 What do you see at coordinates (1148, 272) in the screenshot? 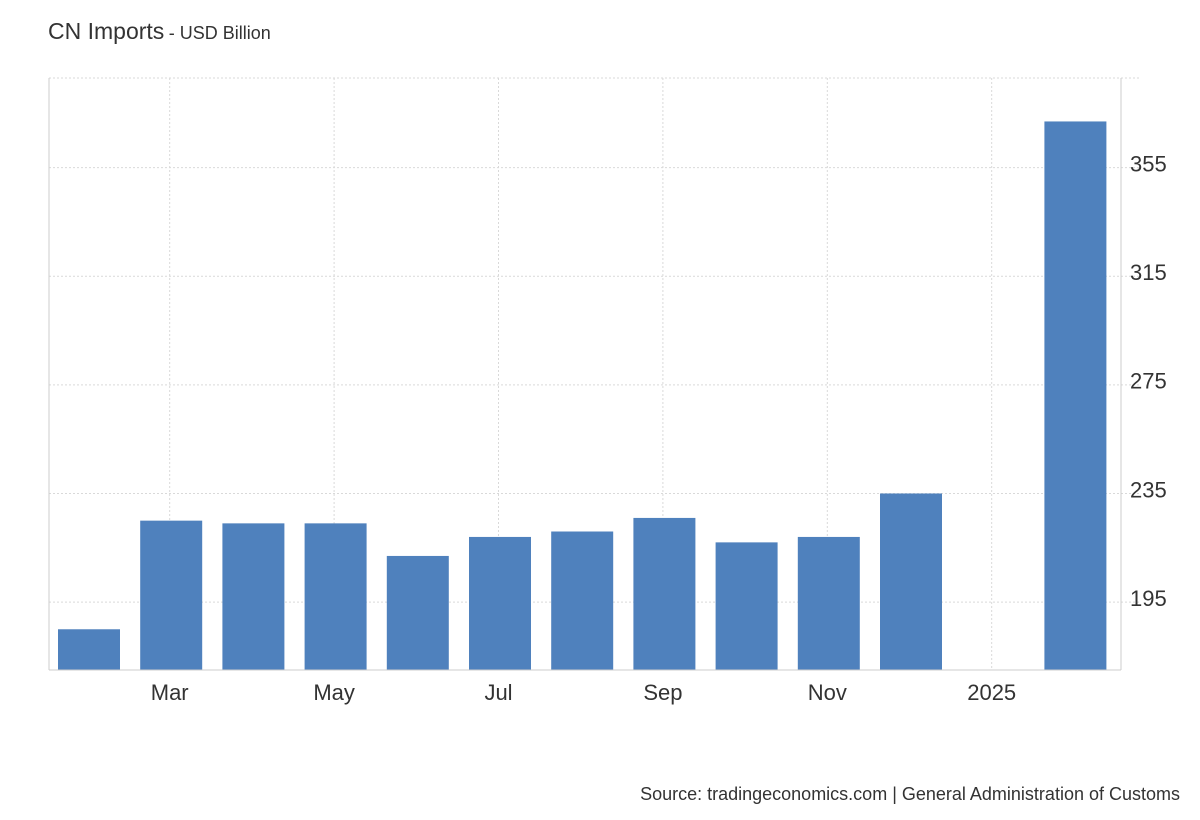
I see `y-tick-label: 315` at bounding box center [1148, 272].